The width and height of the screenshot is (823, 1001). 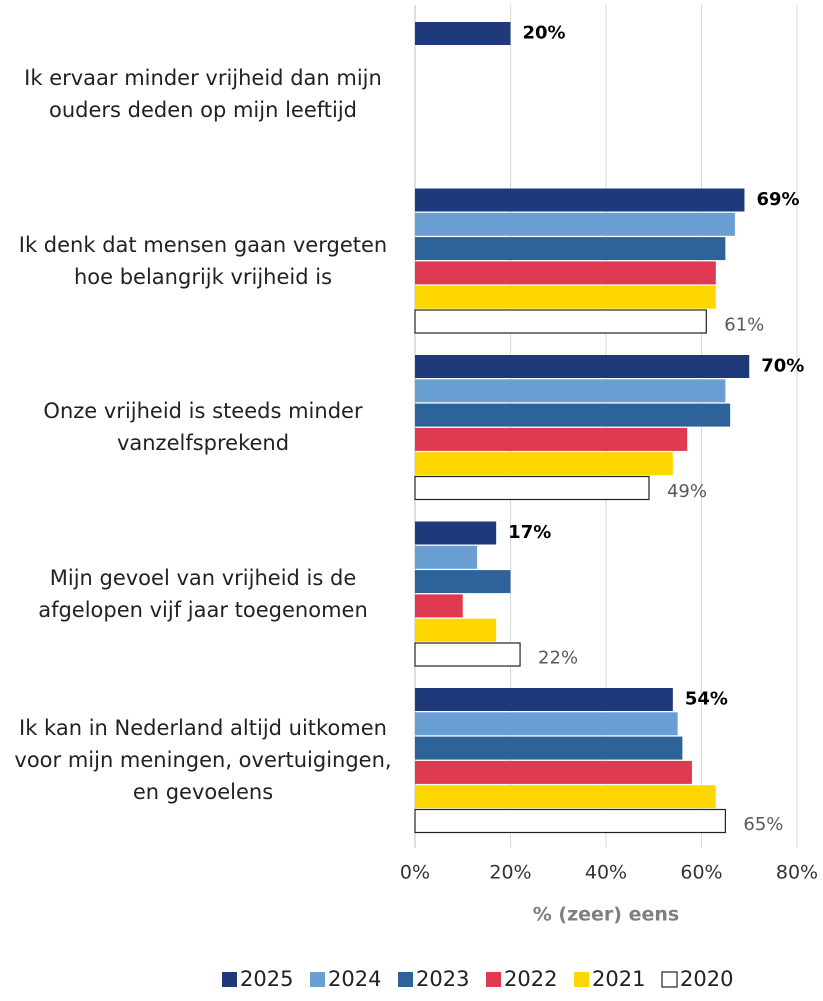 I want to click on x-tick-label: 60%, so click(x=701, y=873).